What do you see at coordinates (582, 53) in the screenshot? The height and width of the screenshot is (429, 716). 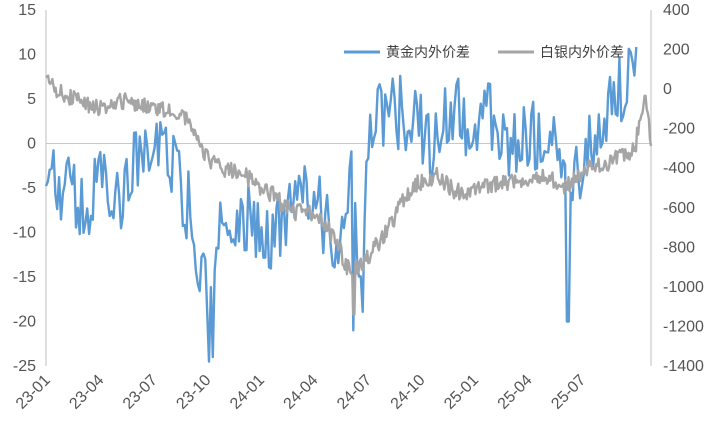 I see `legend-label-silver: 白银内外价差` at bounding box center [582, 53].